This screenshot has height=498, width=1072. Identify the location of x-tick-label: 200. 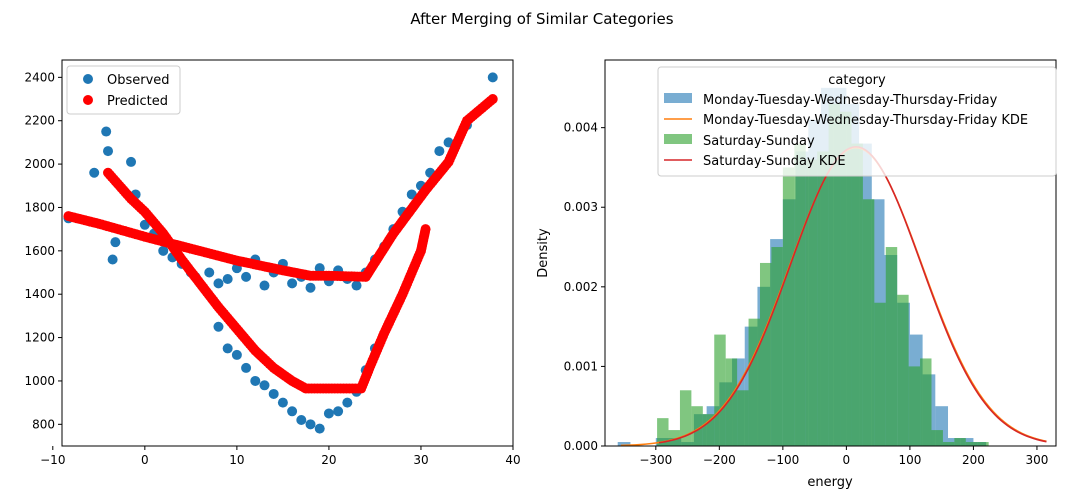
(973, 460).